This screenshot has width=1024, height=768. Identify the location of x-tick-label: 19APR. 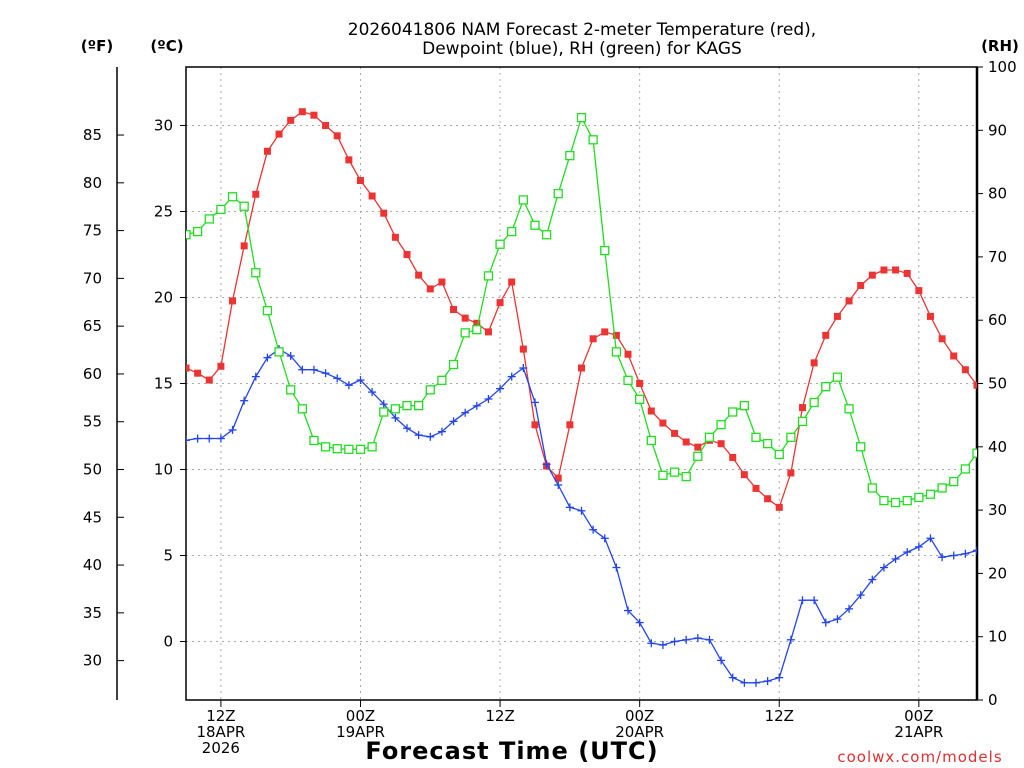
(360, 732).